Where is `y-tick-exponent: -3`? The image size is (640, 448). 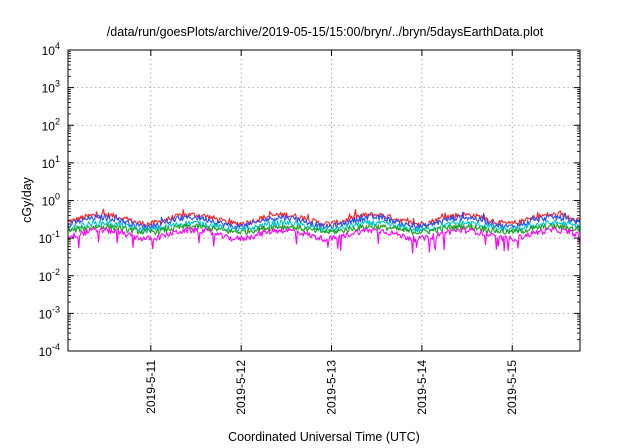 y-tick-exponent: -3 is located at coordinates (56, 309).